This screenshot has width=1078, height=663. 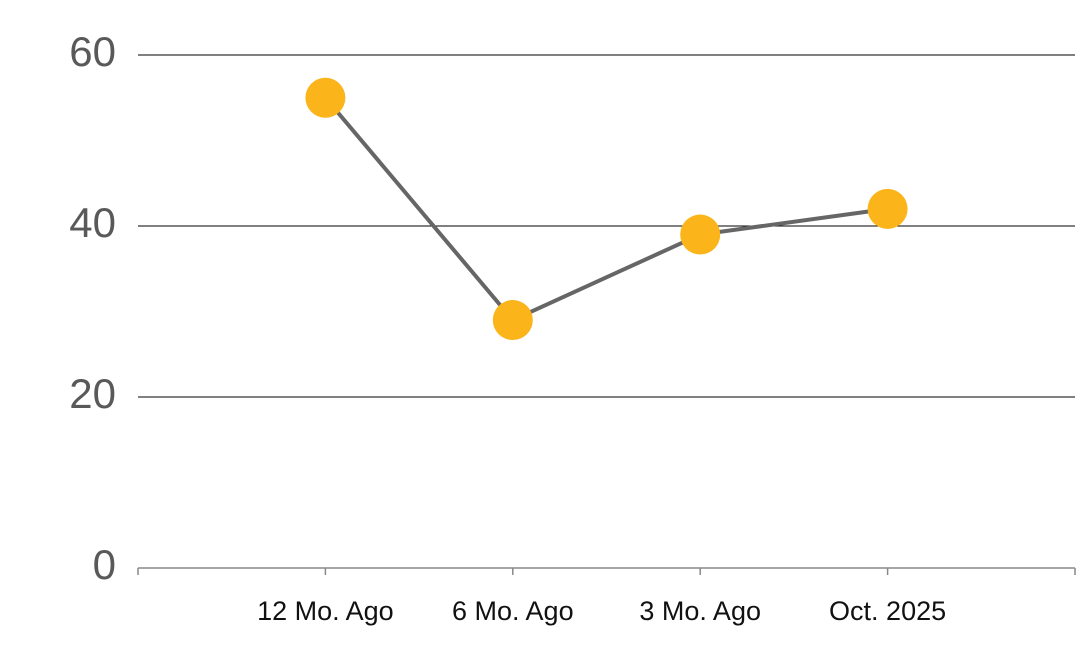 What do you see at coordinates (513, 611) in the screenshot?
I see `x-tick-label: 6 Mo. Ago` at bounding box center [513, 611].